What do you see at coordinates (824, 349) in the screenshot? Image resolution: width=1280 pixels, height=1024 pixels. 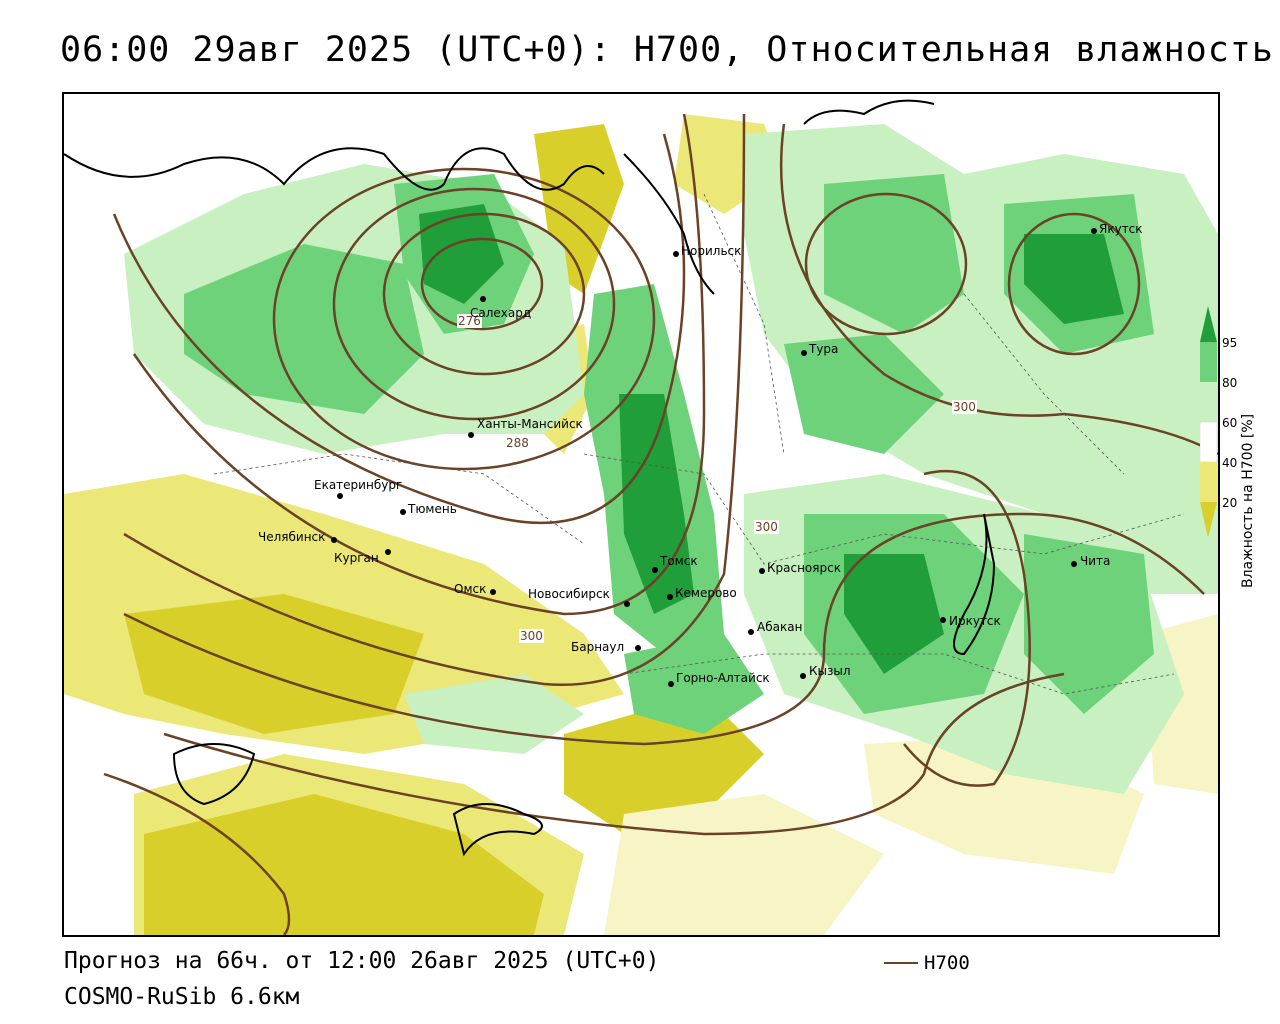 I see `city-label: Тура` at bounding box center [824, 349].